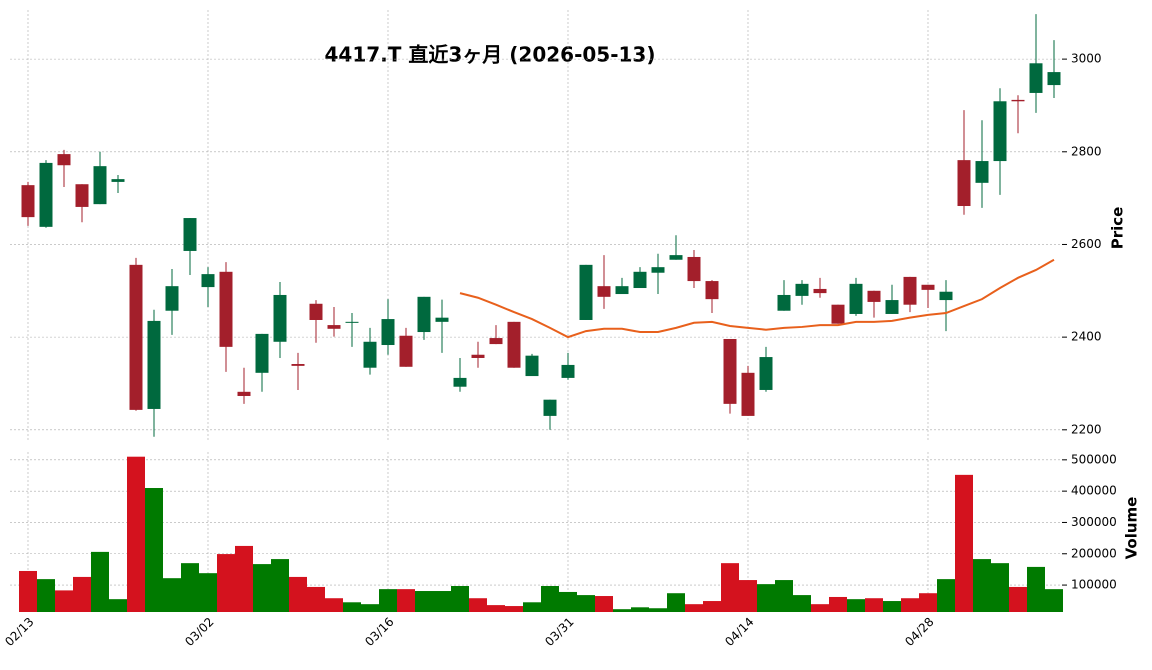 The width and height of the screenshot is (1152, 670). I want to click on volume-tick-label: 100000, so click(1094, 585).